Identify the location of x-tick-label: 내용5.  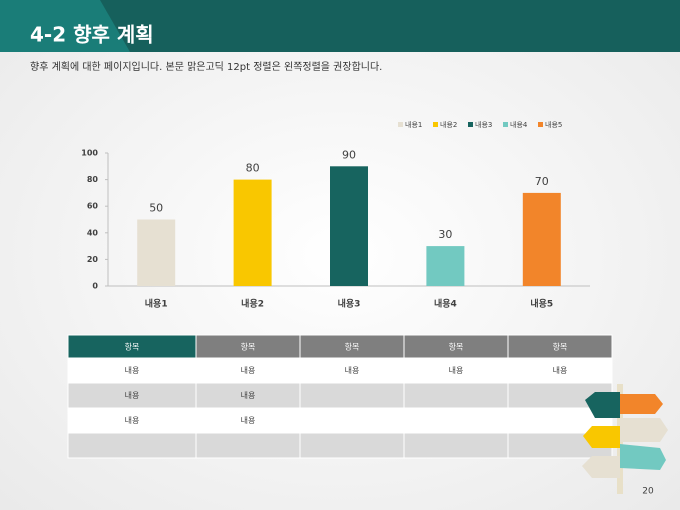
(541, 304).